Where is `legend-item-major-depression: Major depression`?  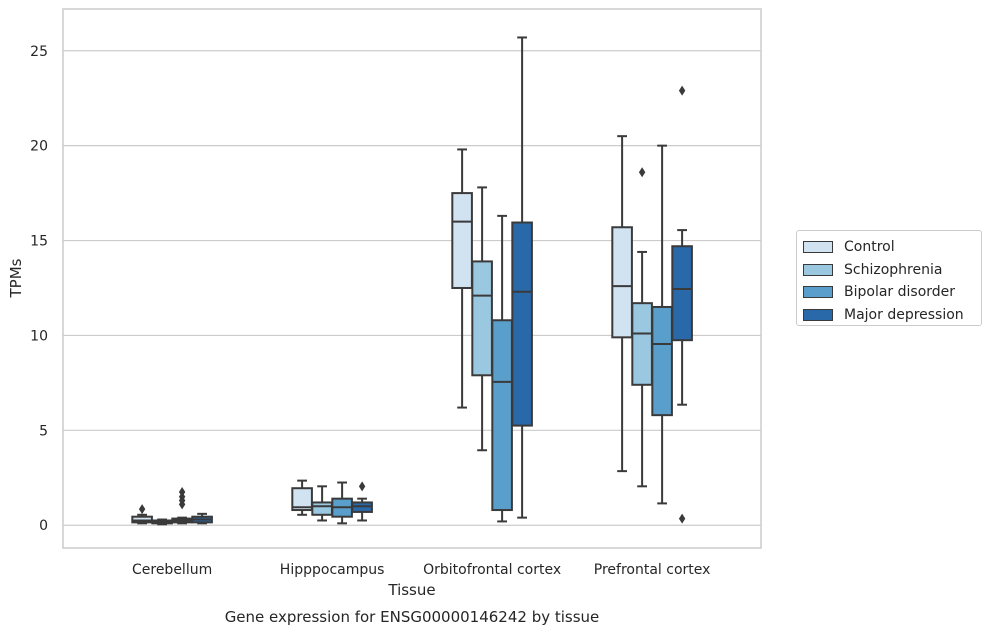
legend-item-major-depression: Major depression is located at coordinates (889, 315).